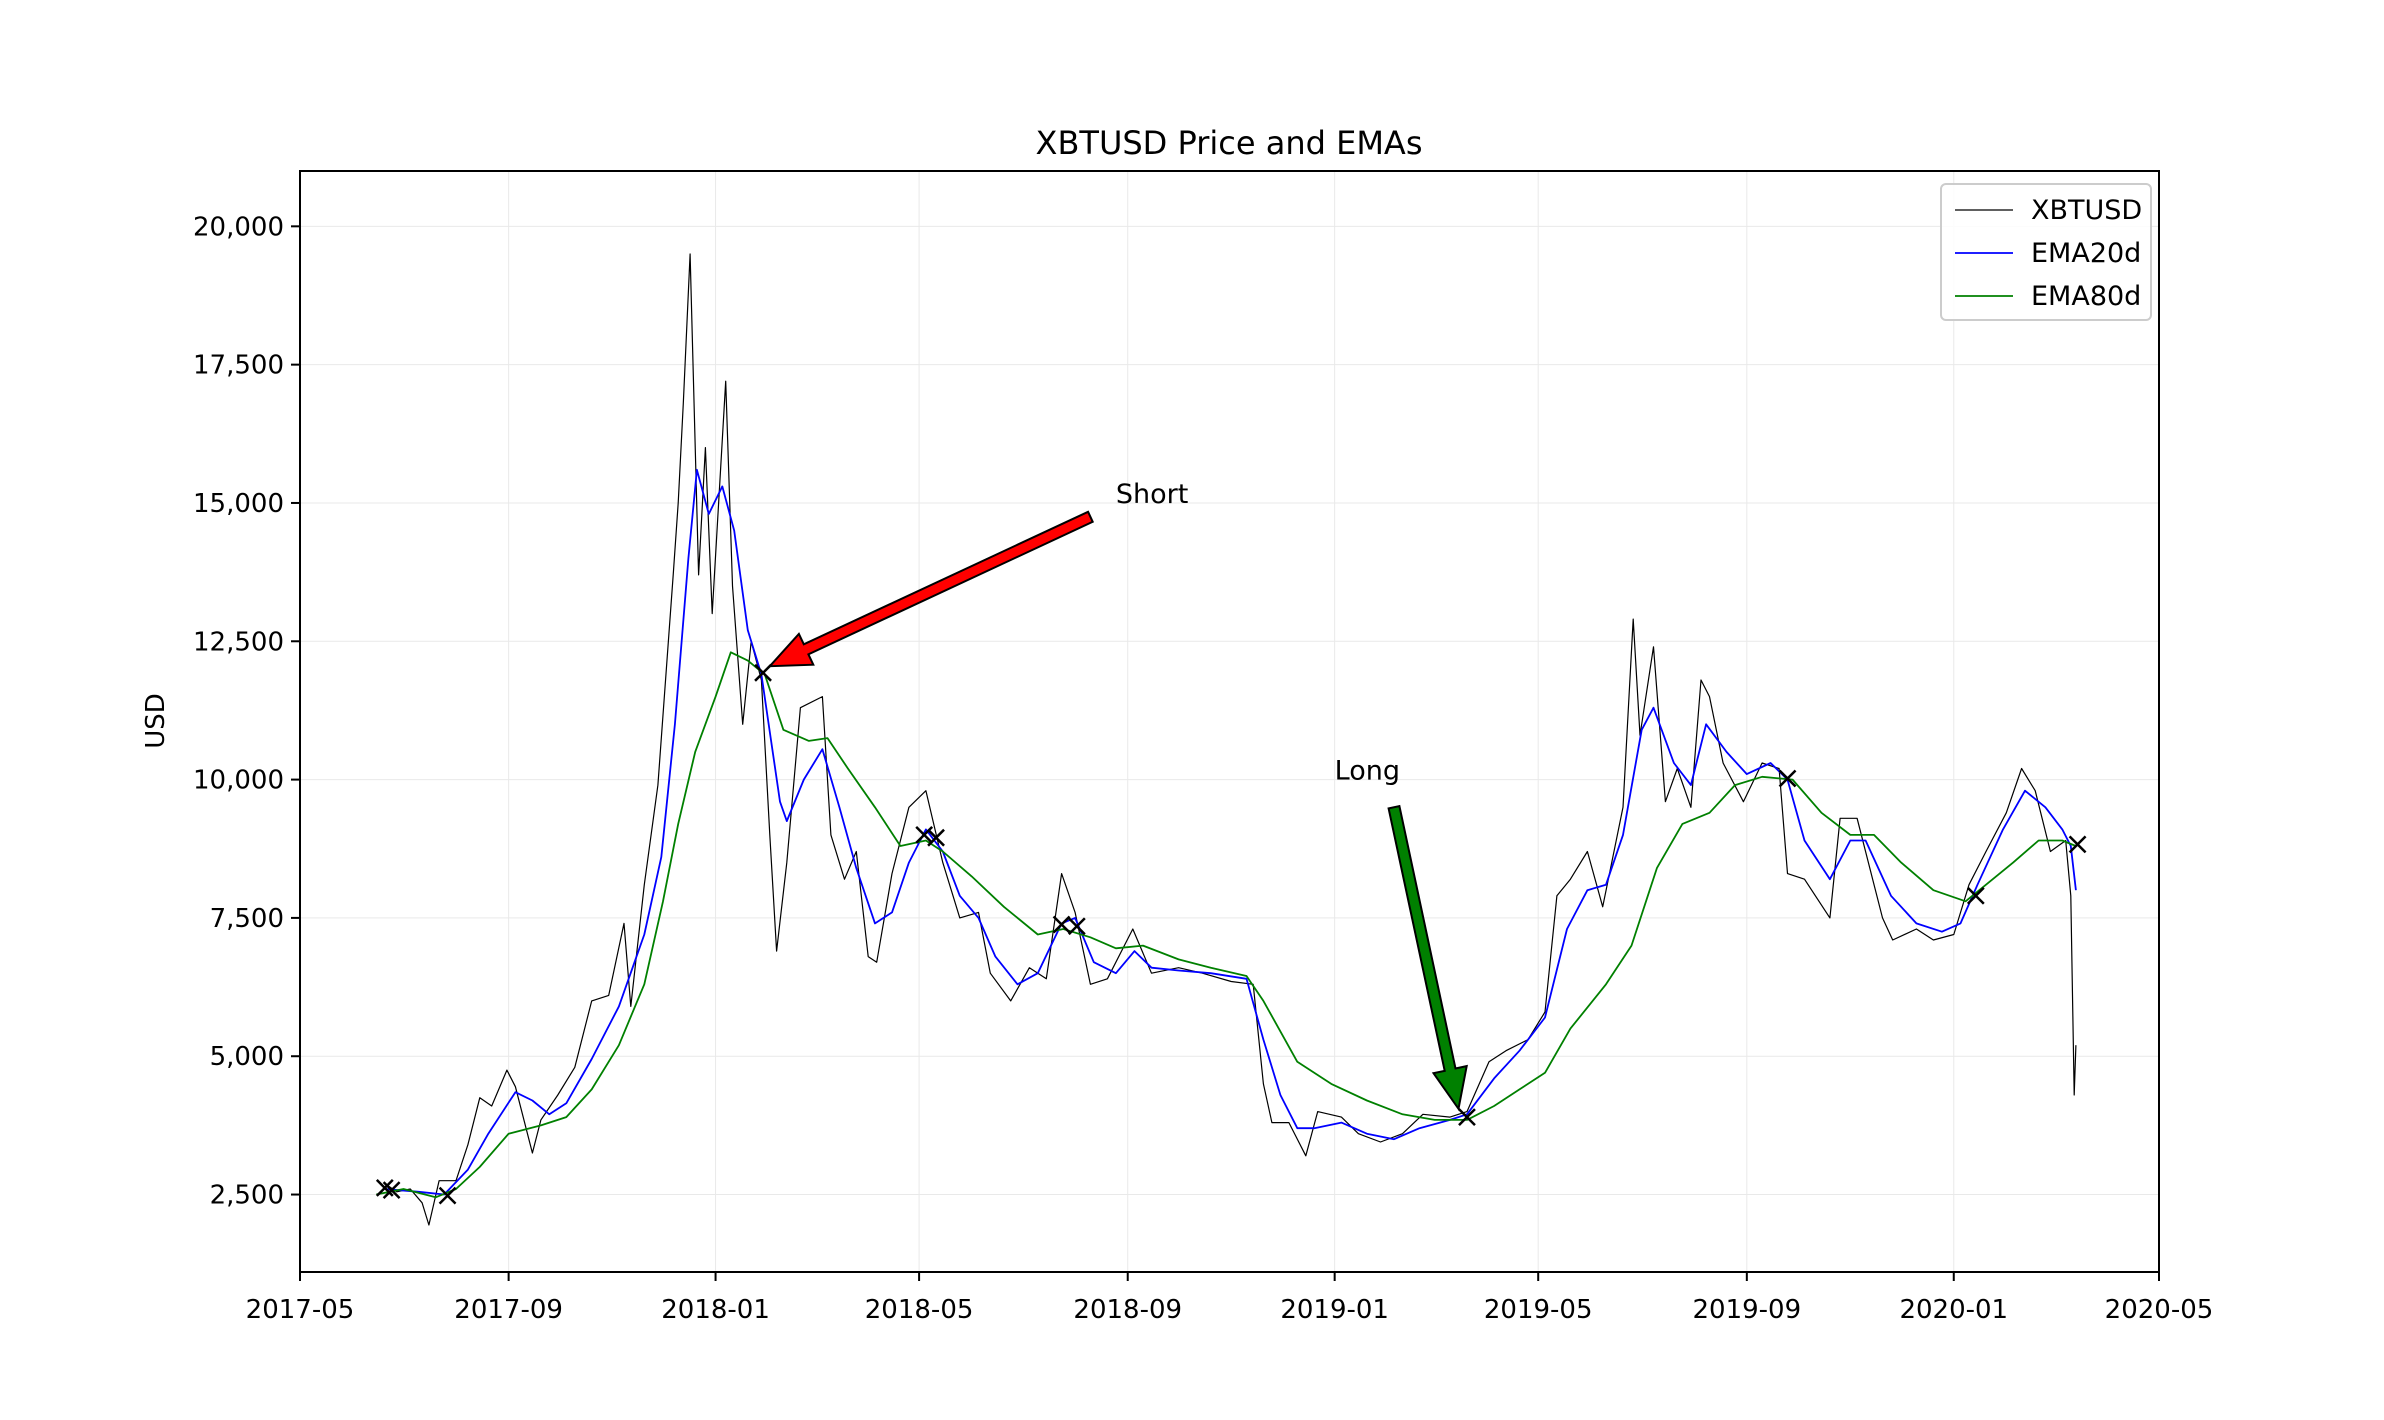  What do you see at coordinates (156, 721) in the screenshot?
I see `y-axis-label: USD` at bounding box center [156, 721].